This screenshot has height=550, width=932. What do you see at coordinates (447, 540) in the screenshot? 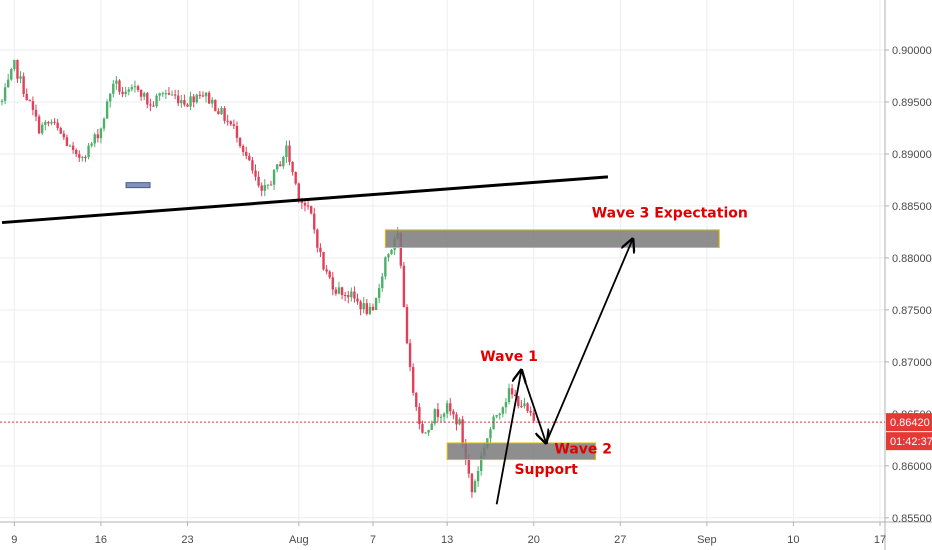
I see `x-tick-label: 13` at bounding box center [447, 540].